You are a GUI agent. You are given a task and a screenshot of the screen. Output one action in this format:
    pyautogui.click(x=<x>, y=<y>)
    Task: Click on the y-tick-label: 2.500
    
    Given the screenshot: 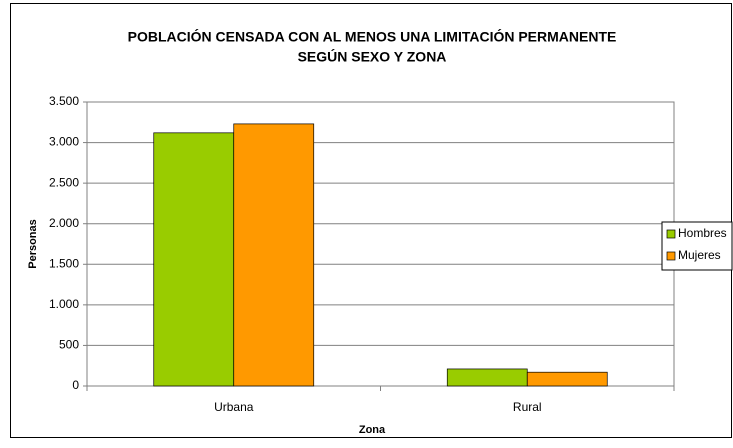 What is the action you would take?
    pyautogui.click(x=64, y=182)
    